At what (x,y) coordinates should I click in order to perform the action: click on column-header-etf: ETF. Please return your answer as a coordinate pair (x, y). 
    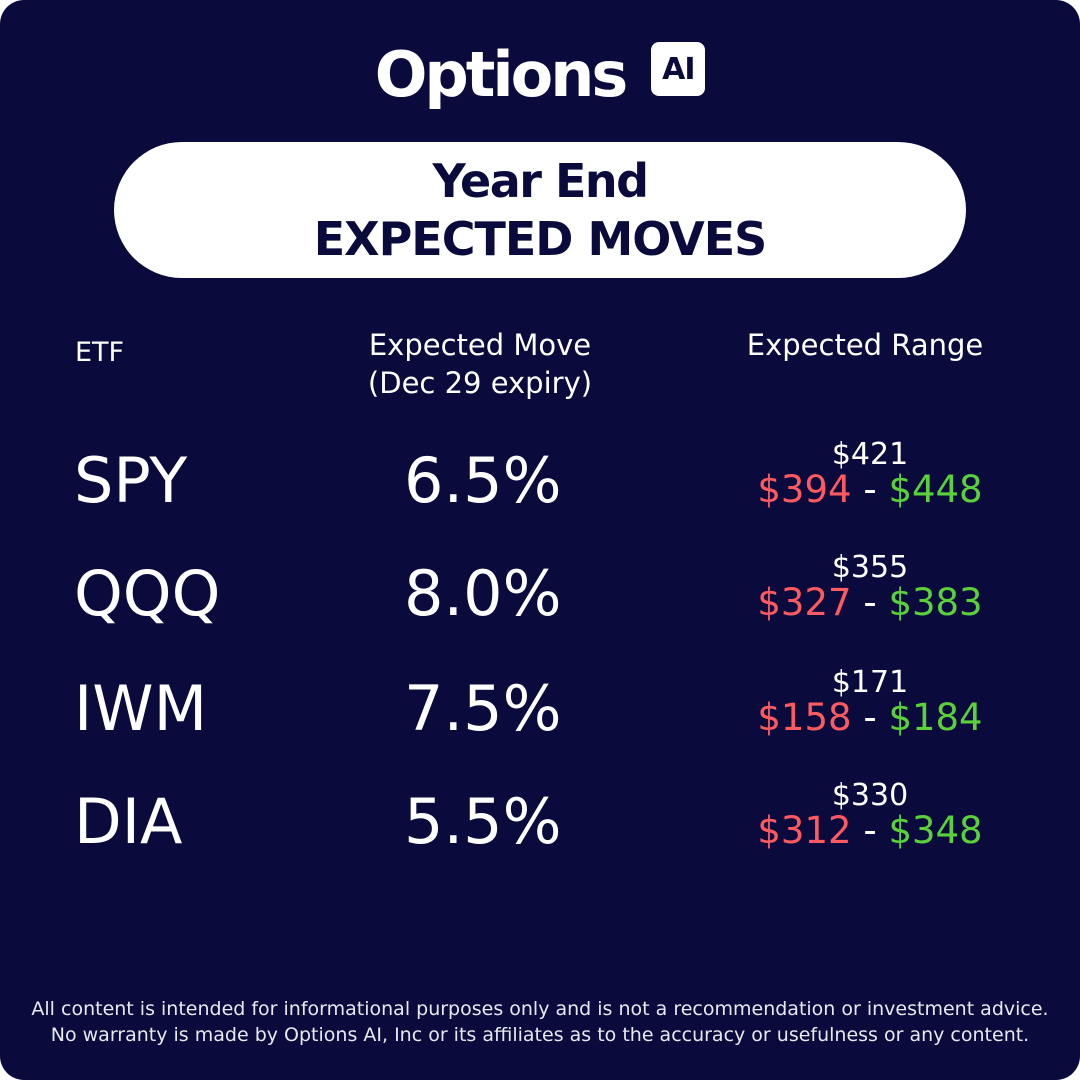
    Looking at the image, I should click on (100, 352).